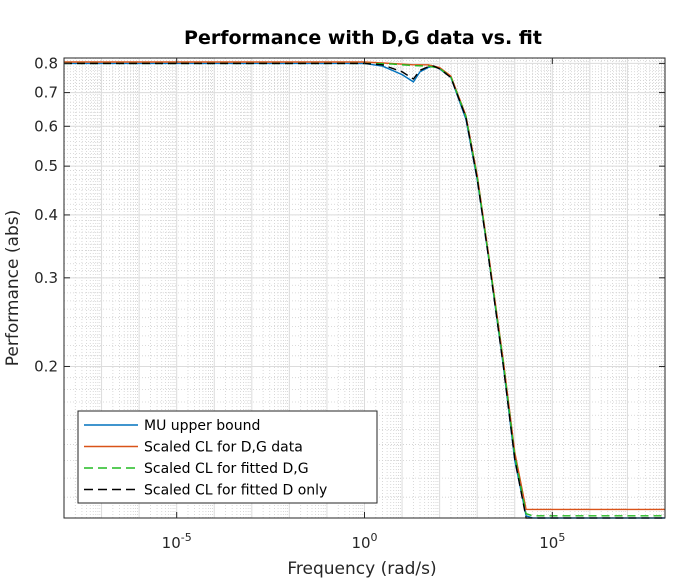  I want to click on y-tick-label: 0.5, so click(46, 166).